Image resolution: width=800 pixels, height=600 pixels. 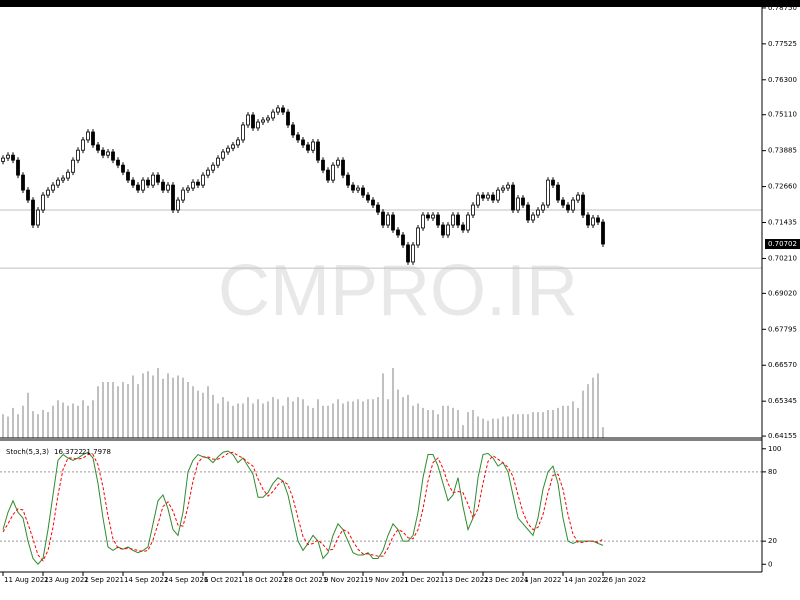 I want to click on watermark: CMPRO.IR, so click(x=398, y=291).